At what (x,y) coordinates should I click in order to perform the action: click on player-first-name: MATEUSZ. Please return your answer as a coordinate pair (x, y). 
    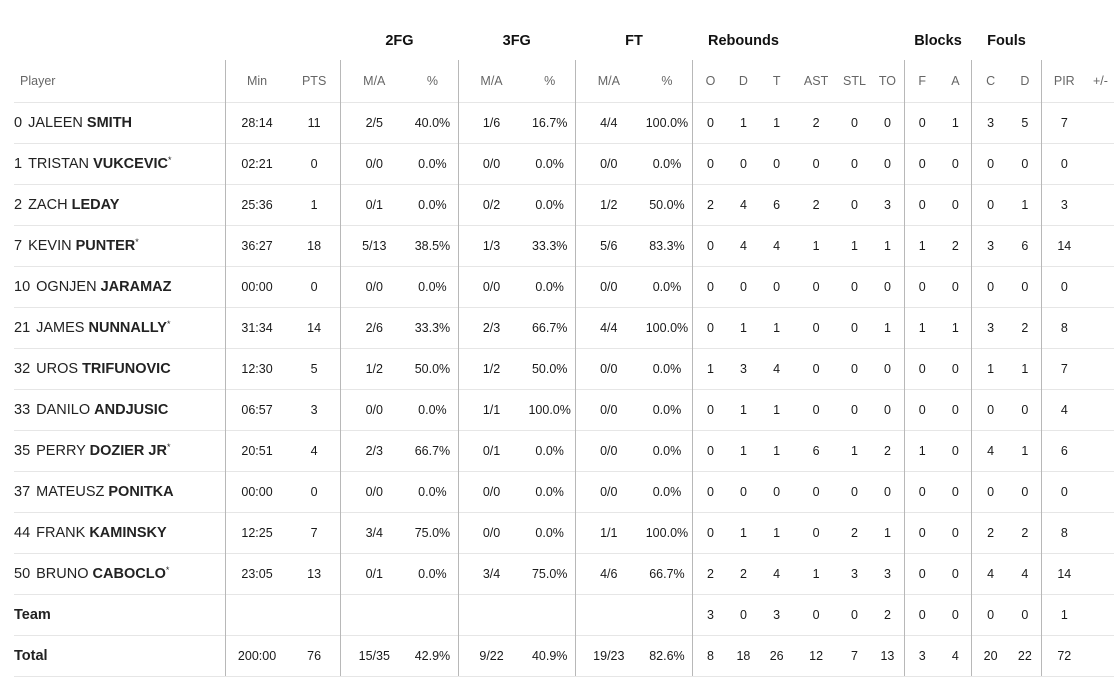
    Looking at the image, I should click on (70, 492).